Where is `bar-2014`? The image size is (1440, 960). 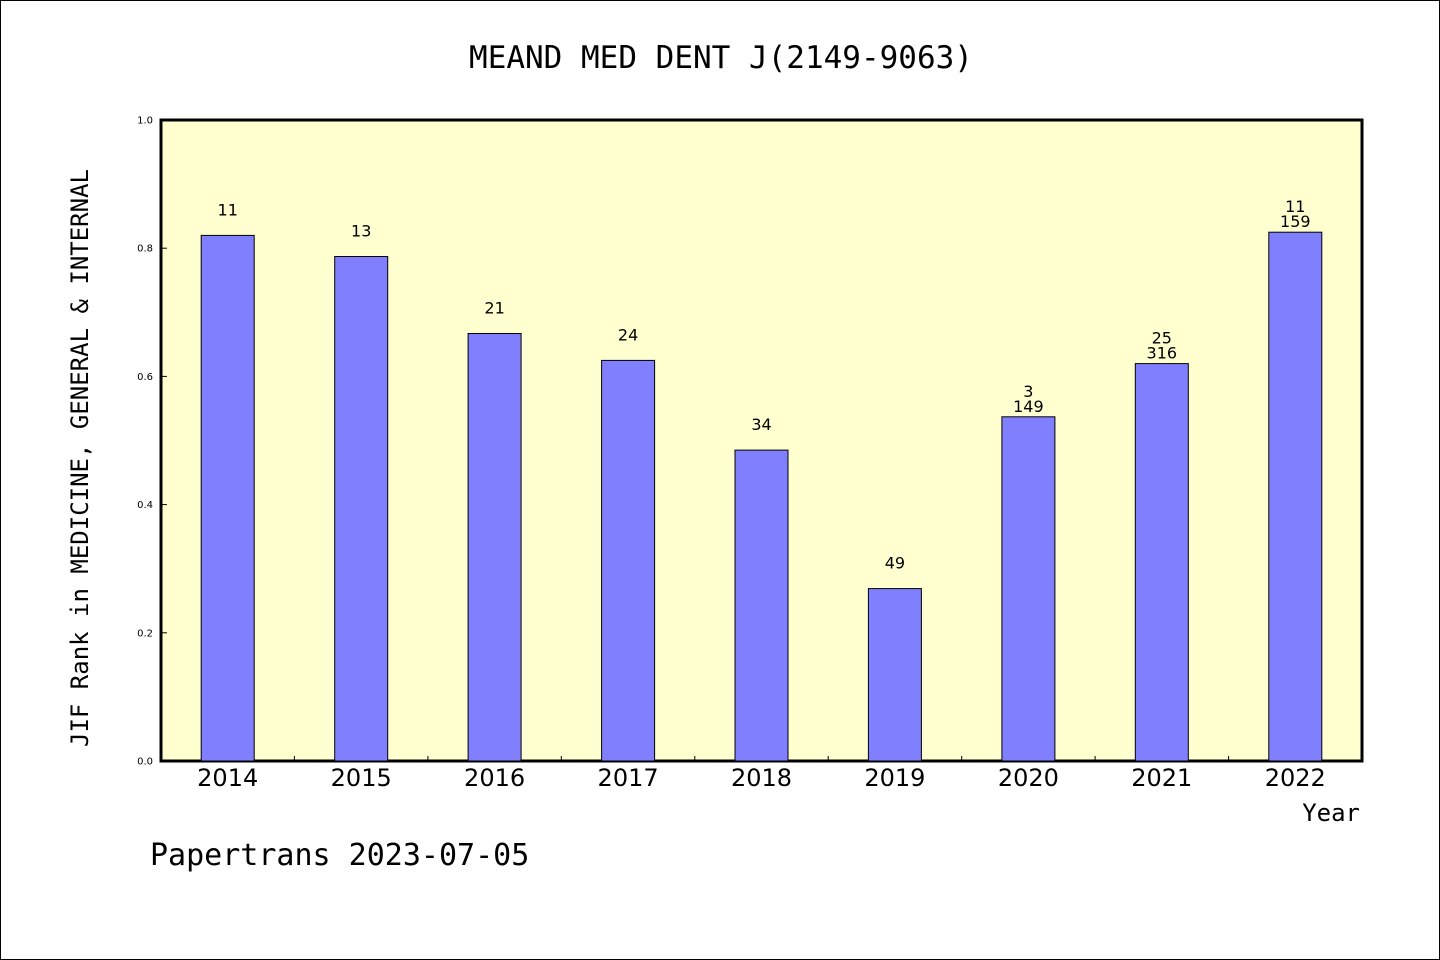
bar-2014 is located at coordinates (227, 498).